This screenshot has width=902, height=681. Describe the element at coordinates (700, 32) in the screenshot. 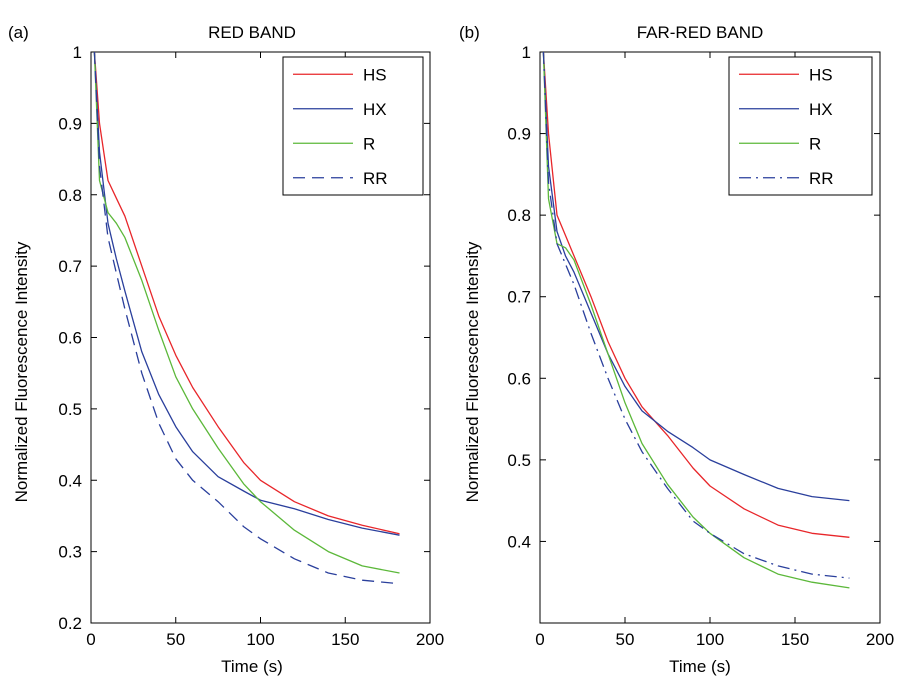

I see `chart-title-b: FAR-RED BAND` at that location.